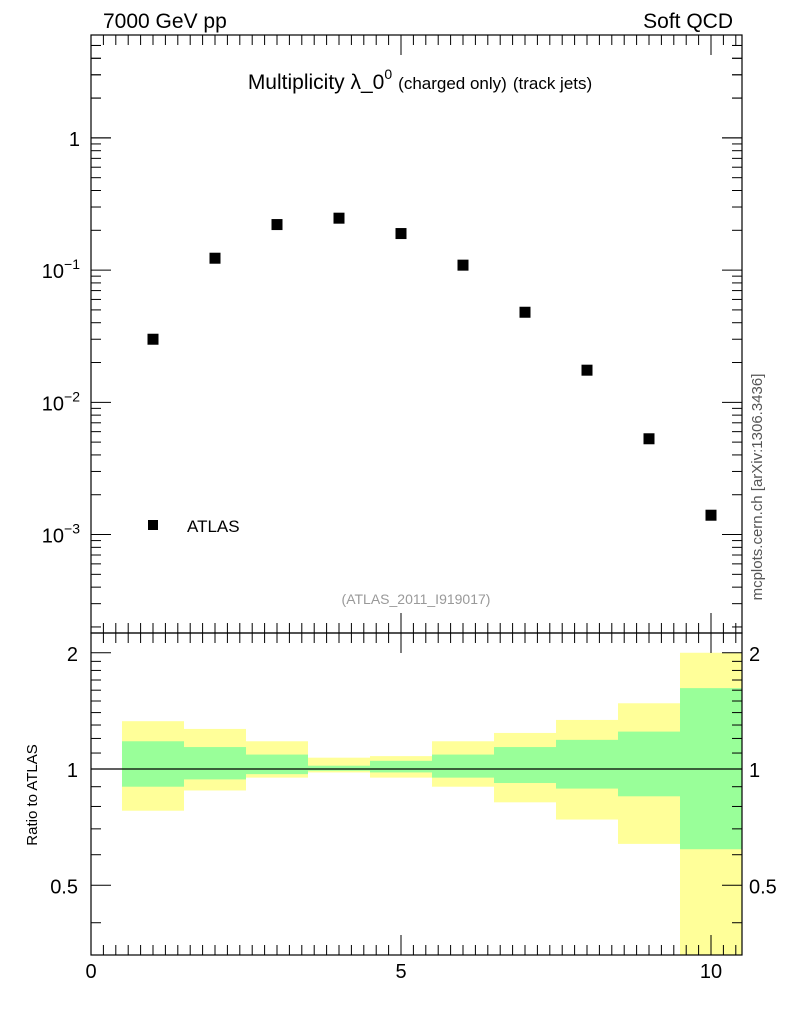 This screenshot has height=1024, width=786. Describe the element at coordinates (754, 771) in the screenshot. I see `ratio-y-tick-label-right: 1` at that location.